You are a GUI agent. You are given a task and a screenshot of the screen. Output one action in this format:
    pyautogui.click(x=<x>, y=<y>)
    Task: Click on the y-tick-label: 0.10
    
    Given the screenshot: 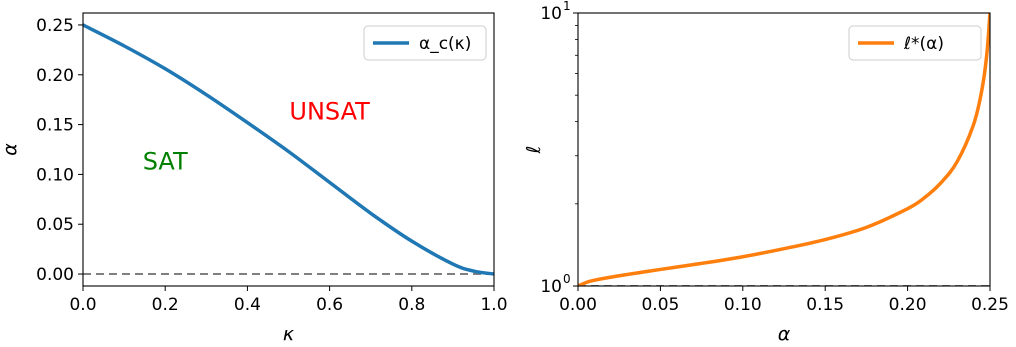 What is the action you would take?
    pyautogui.click(x=55, y=175)
    